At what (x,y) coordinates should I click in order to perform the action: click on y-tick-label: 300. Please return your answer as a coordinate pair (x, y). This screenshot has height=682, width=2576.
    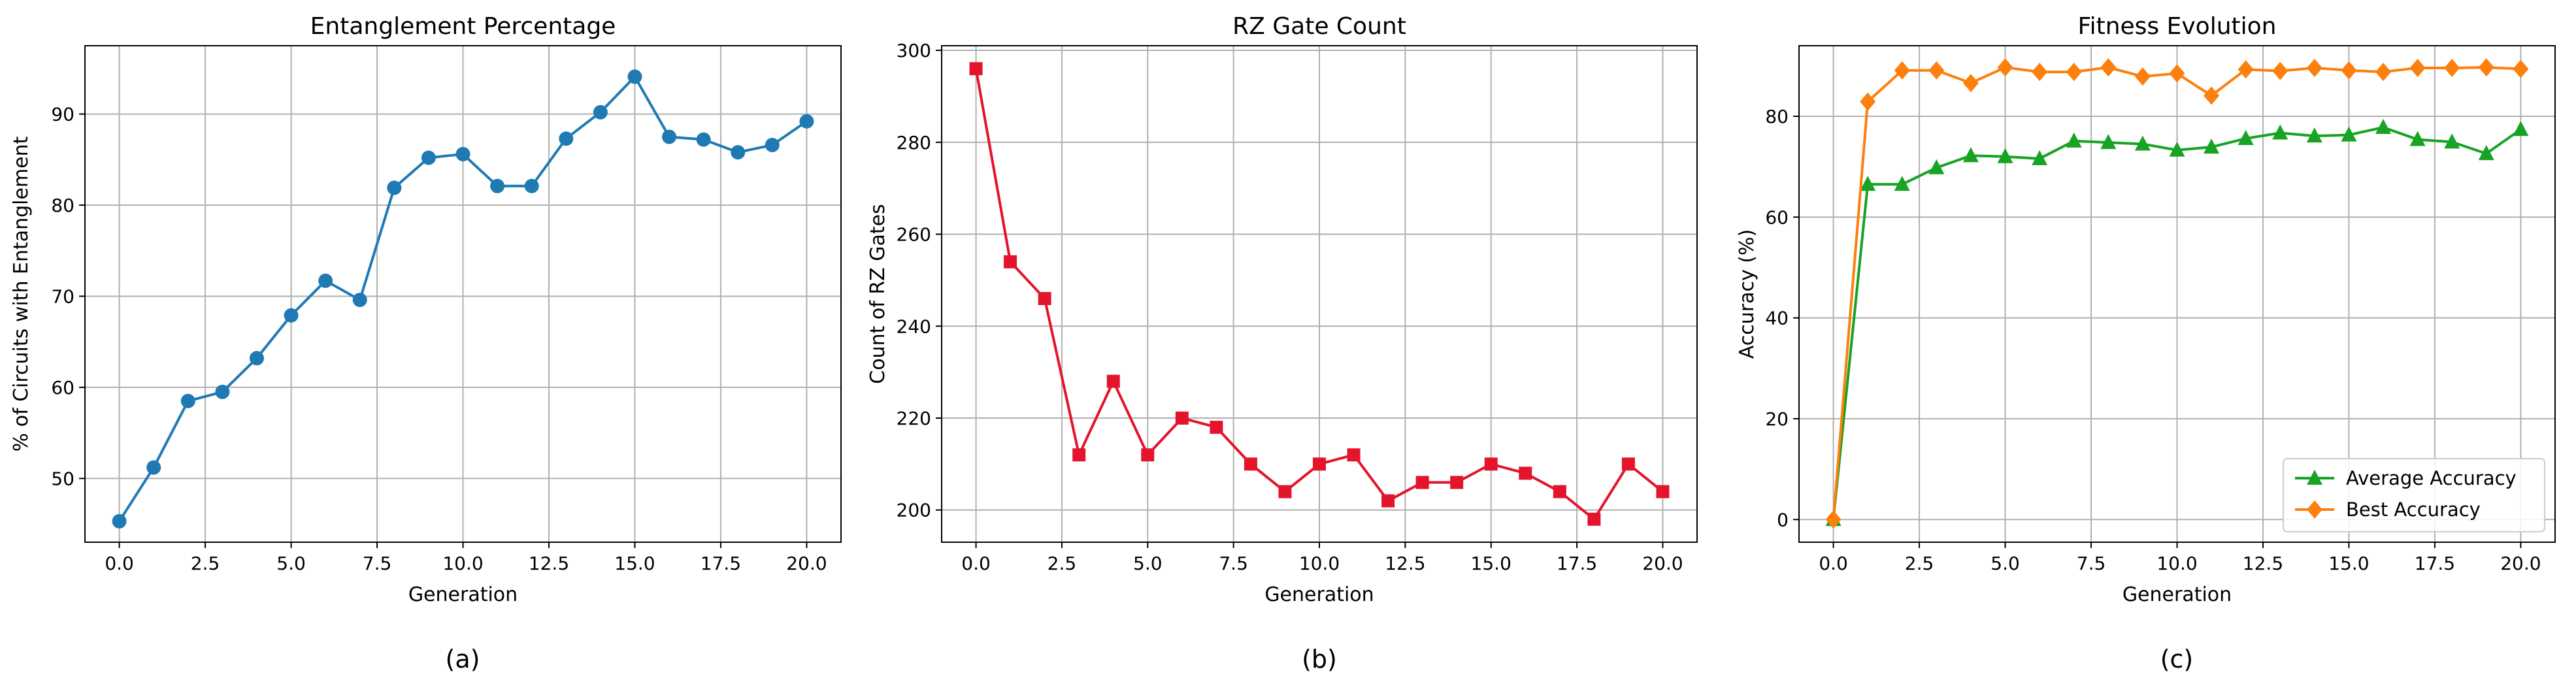
    Looking at the image, I should click on (914, 50).